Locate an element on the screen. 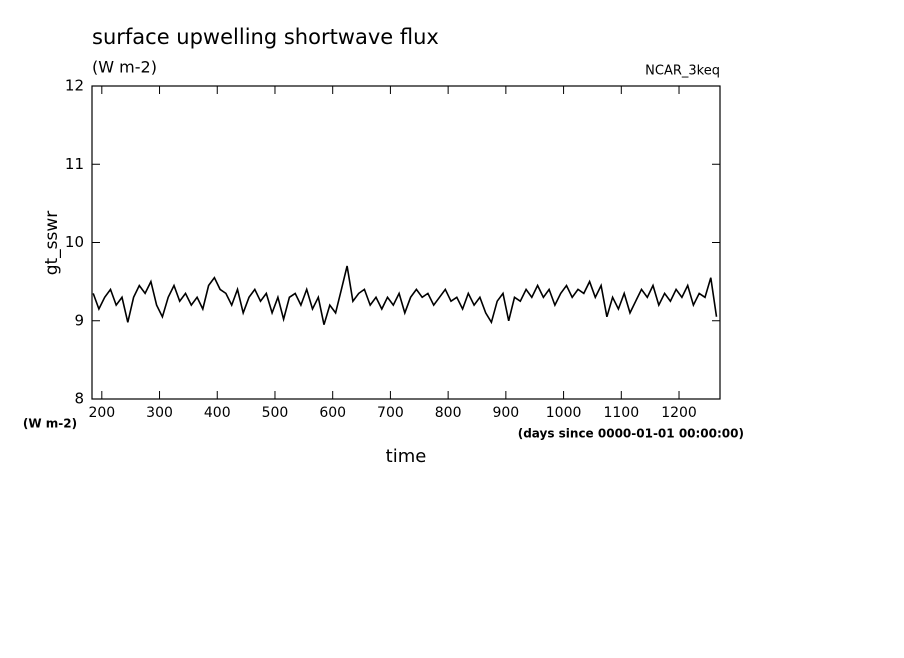 The image size is (904, 658). x-tick-label: 900 is located at coordinates (505, 413).